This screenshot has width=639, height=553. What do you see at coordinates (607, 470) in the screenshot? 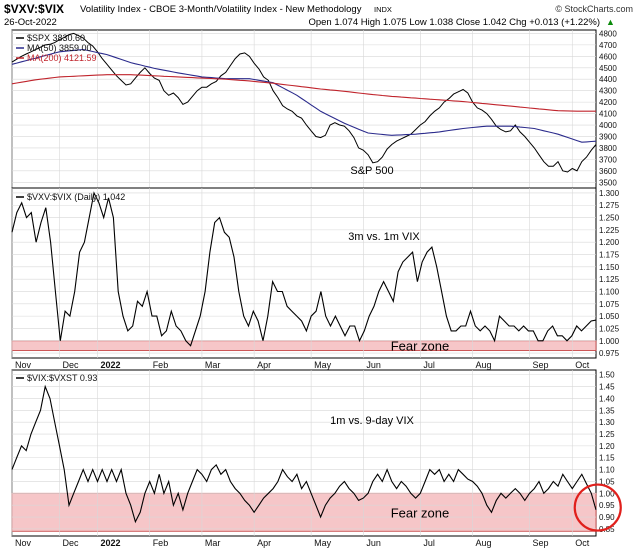
I see `y-tick-label: 1.10` at bounding box center [607, 470].